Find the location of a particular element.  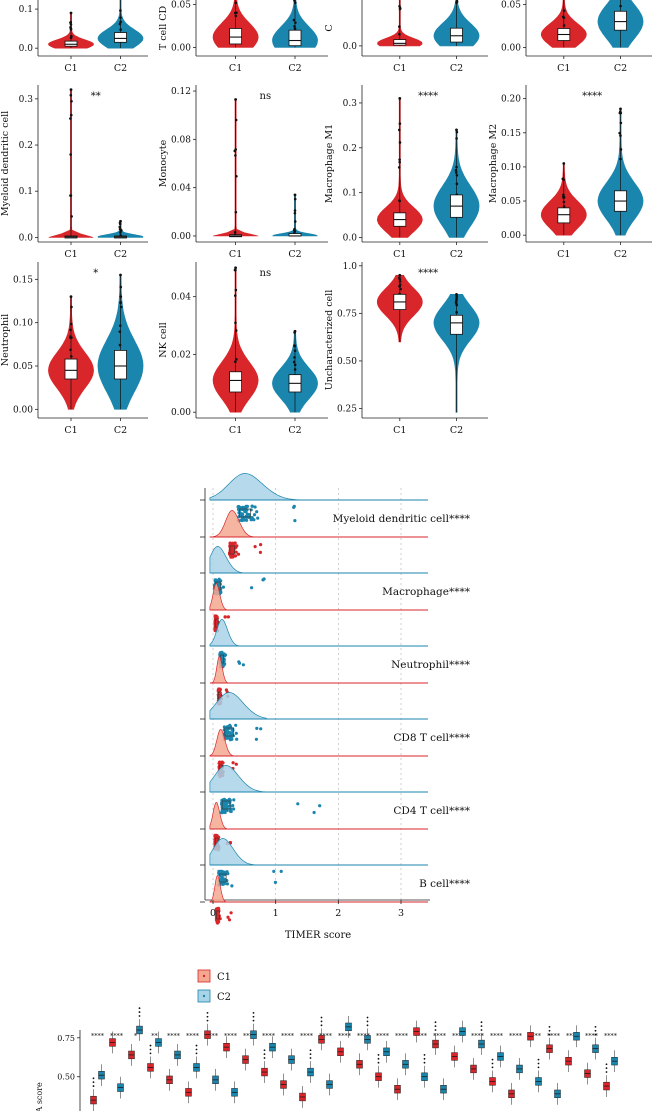

legend: C1 C2 is located at coordinates (214, 986).